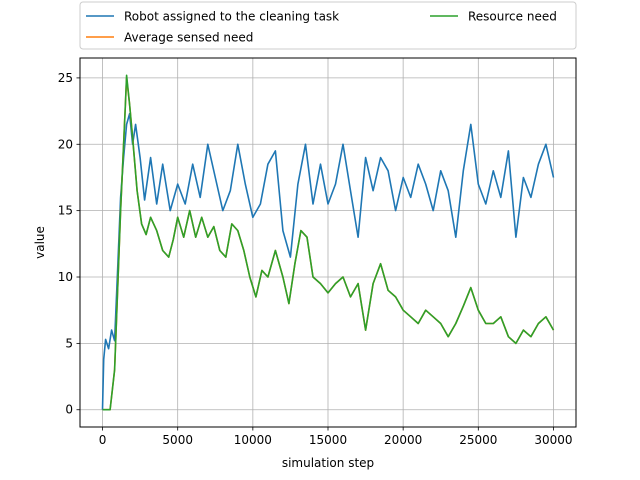 This screenshot has height=480, width=640. What do you see at coordinates (188, 38) in the screenshot?
I see `legend-label-average: Average sensed need` at bounding box center [188, 38].